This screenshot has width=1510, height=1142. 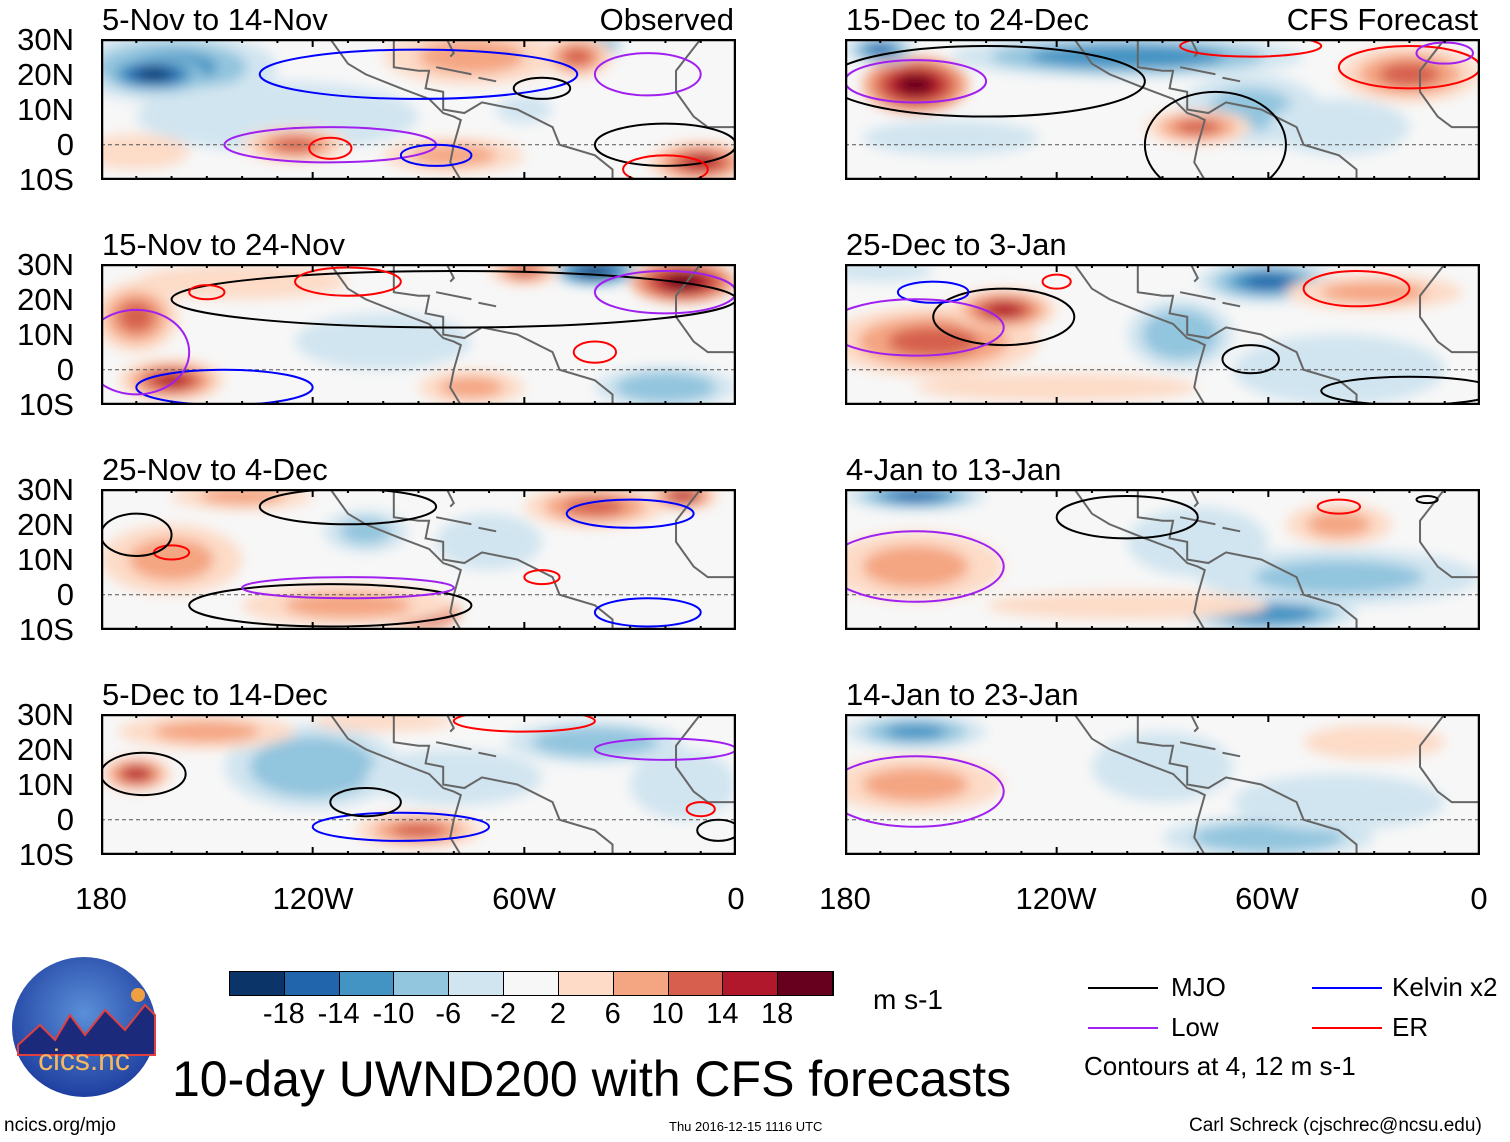 I want to click on panel-title: 4-Jan to 13-Jan, so click(x=954, y=469).